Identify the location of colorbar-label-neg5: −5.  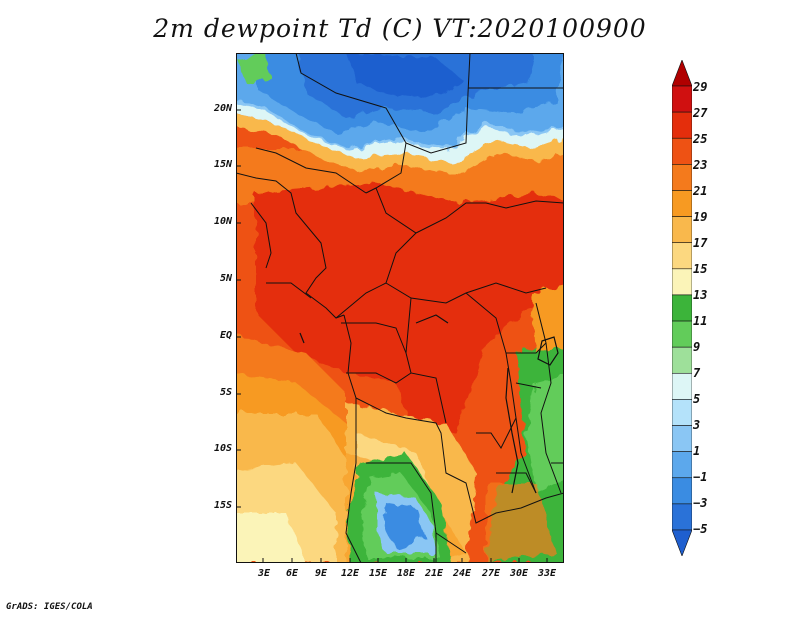
(700, 529).